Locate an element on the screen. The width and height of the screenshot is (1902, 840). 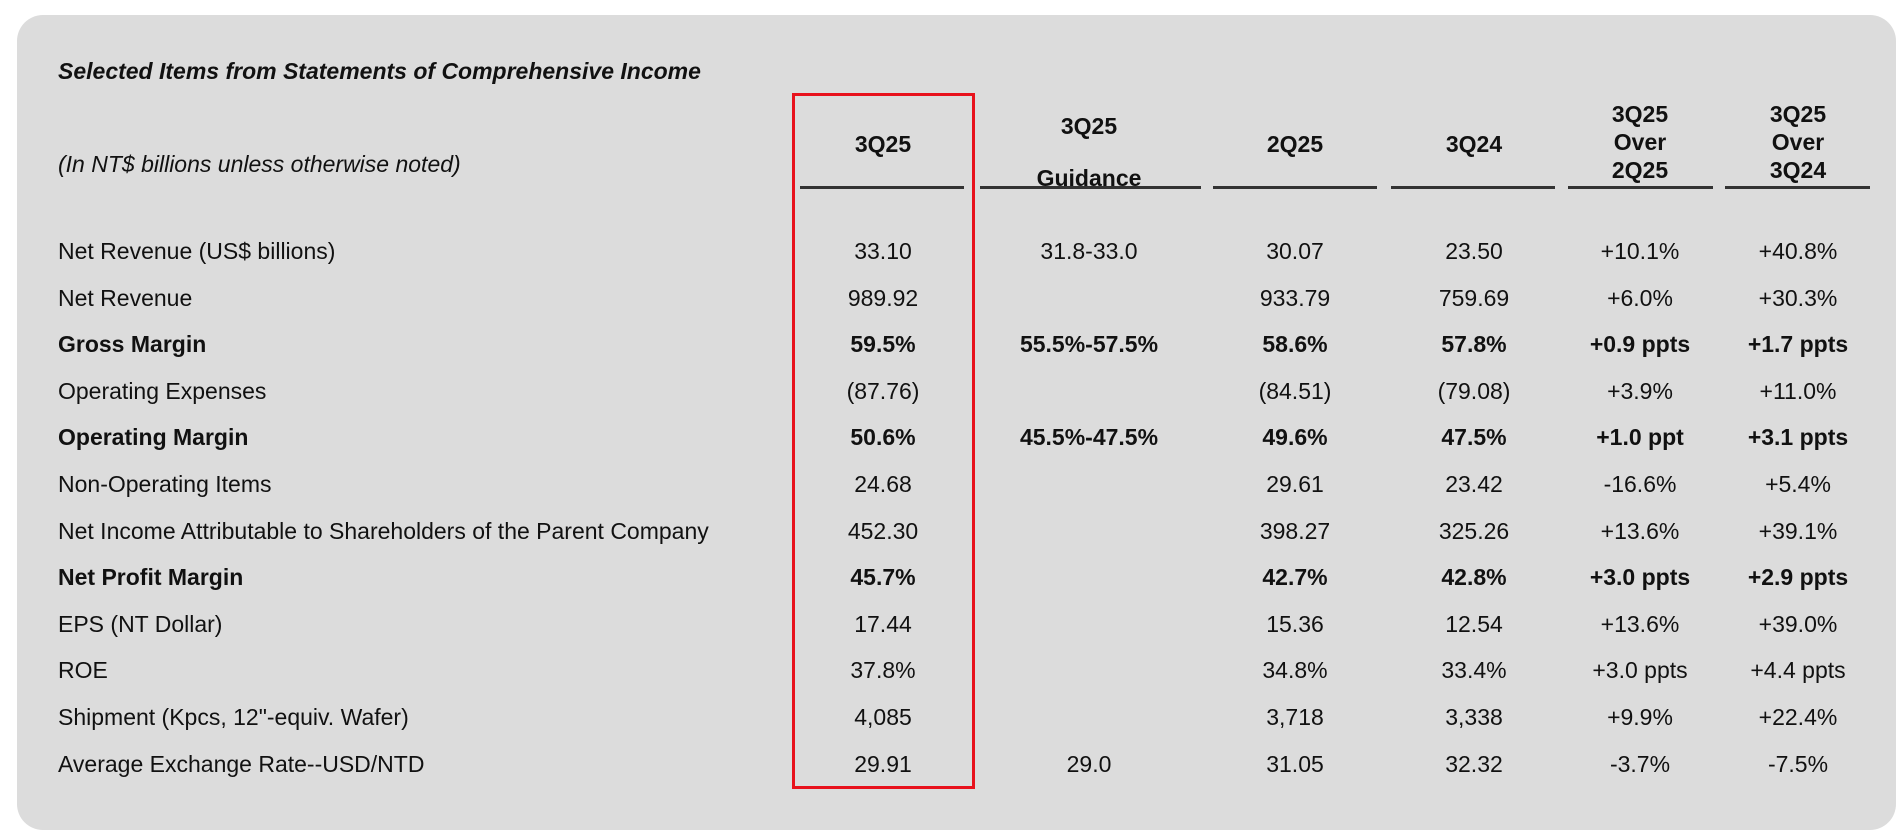
column-header: 2Q25 is located at coordinates (1295, 144).